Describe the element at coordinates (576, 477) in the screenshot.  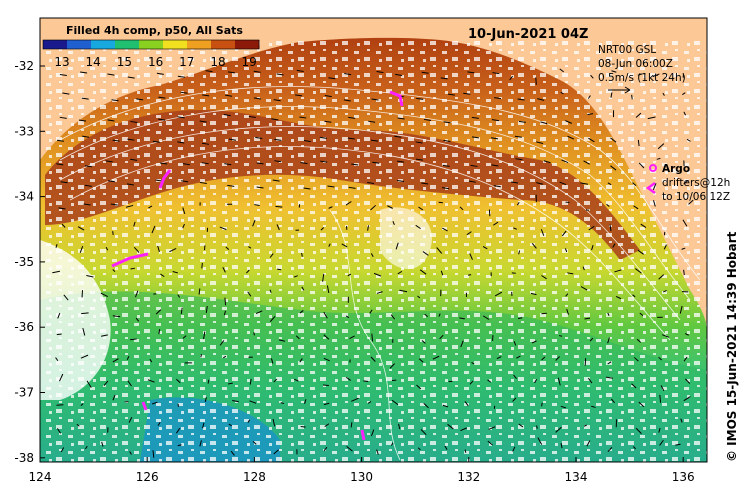
I see `longitude-tick-label: 134` at that location.